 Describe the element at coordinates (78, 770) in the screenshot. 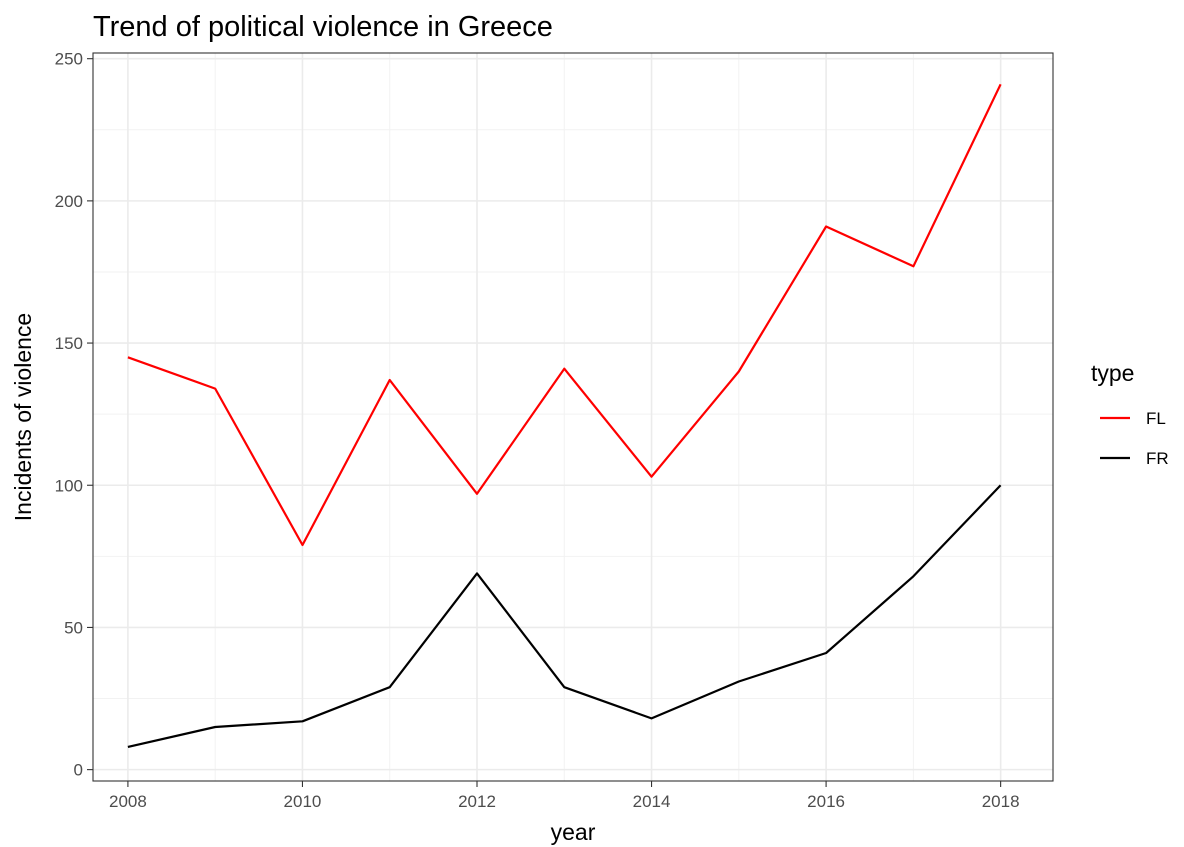

I see `y-tick-label: 0` at that location.